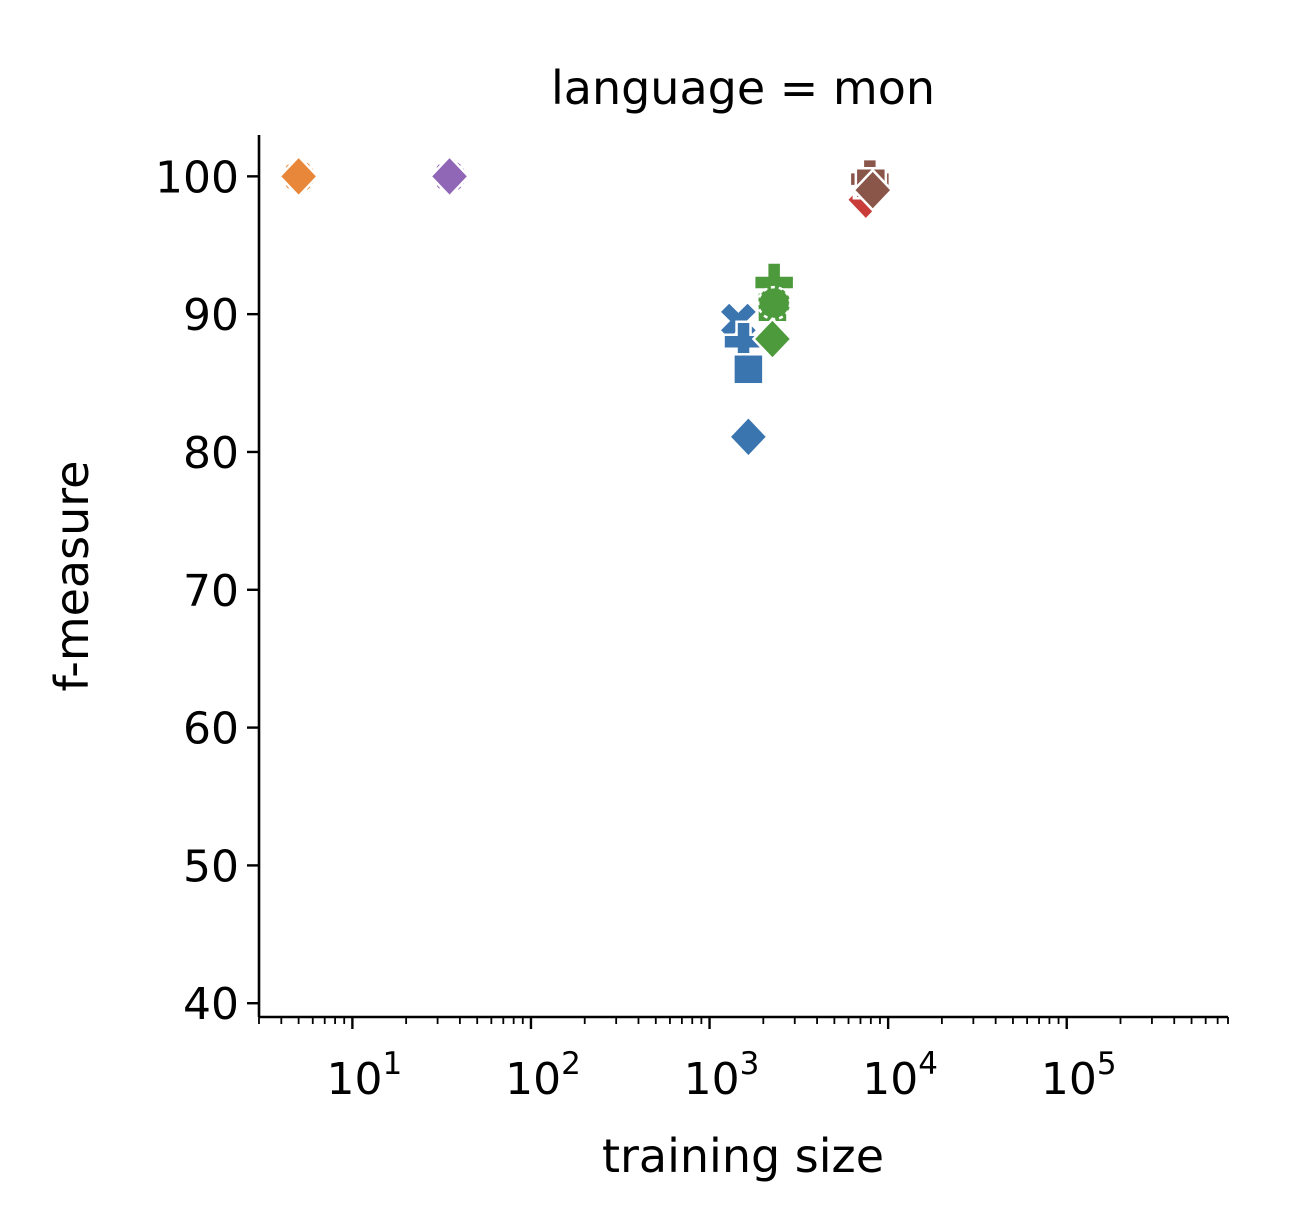  Describe the element at coordinates (211, 729) in the screenshot. I see `y-tick-label: 60` at that location.